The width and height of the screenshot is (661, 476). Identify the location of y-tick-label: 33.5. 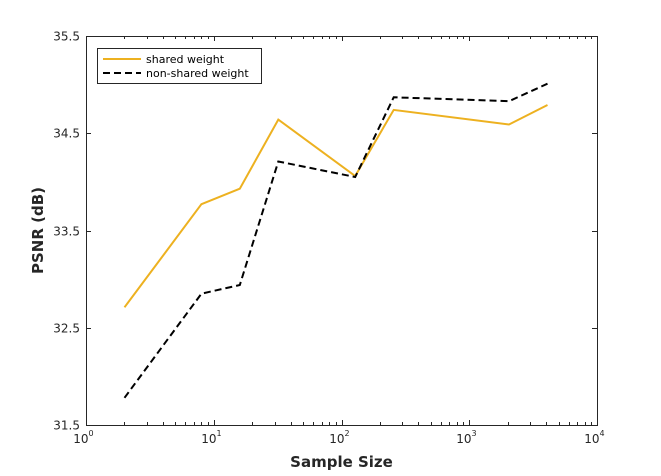
(66, 232).